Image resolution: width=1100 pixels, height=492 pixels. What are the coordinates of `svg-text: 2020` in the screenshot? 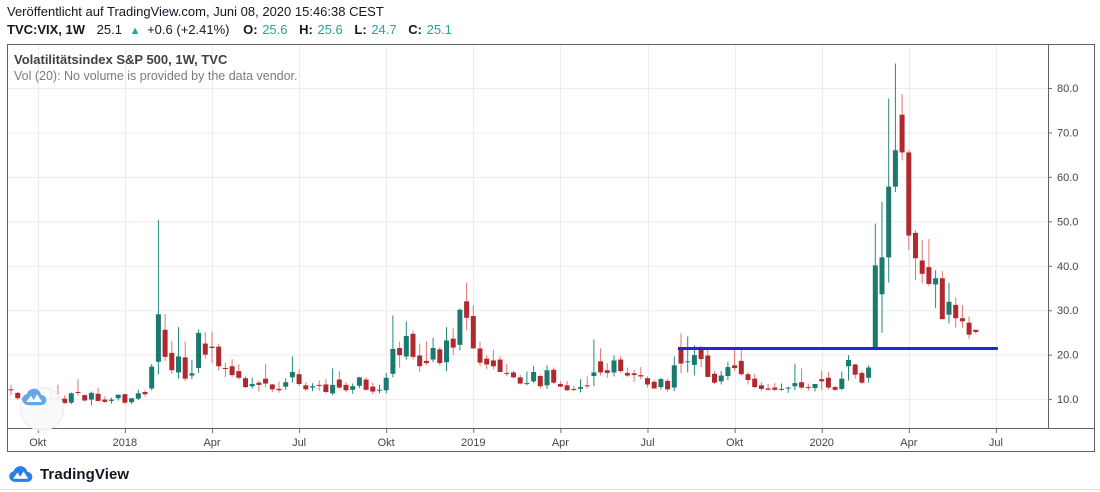 It's located at (821, 443).